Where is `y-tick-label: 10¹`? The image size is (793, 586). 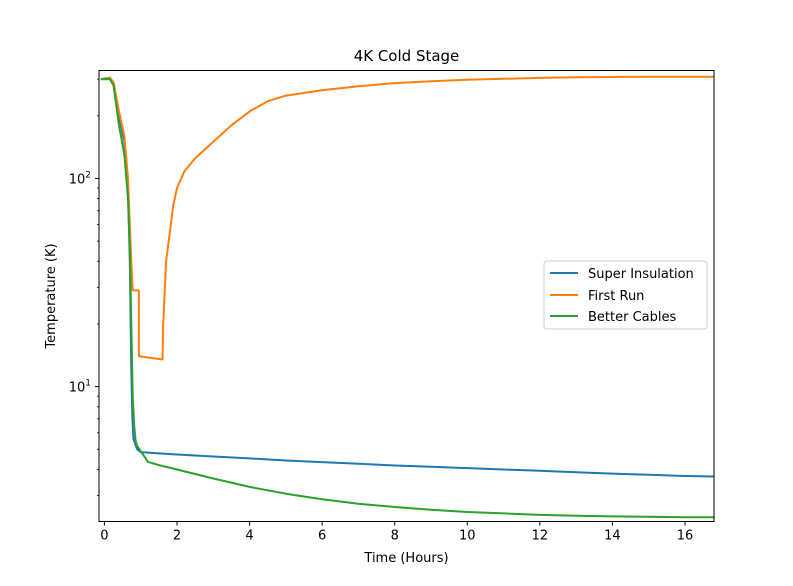
y-tick-label: 10¹ is located at coordinates (80, 387).